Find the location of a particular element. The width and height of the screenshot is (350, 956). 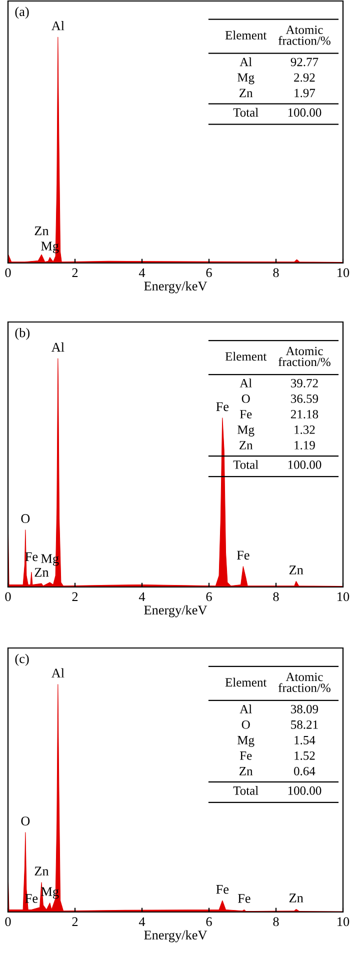

text: (c) is located at coordinates (22, 660).